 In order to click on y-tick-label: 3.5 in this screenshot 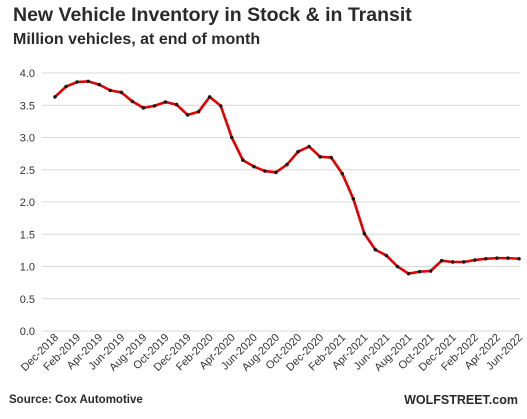, I will do `click(27, 106)`.